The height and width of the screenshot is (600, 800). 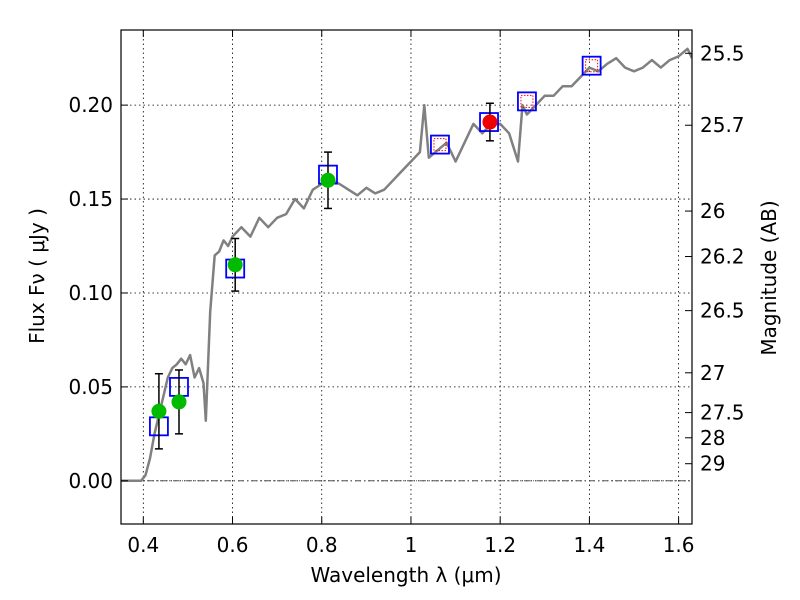 What do you see at coordinates (769, 277) in the screenshot?
I see `right-axis-title: Magnitude (AB)` at bounding box center [769, 277].